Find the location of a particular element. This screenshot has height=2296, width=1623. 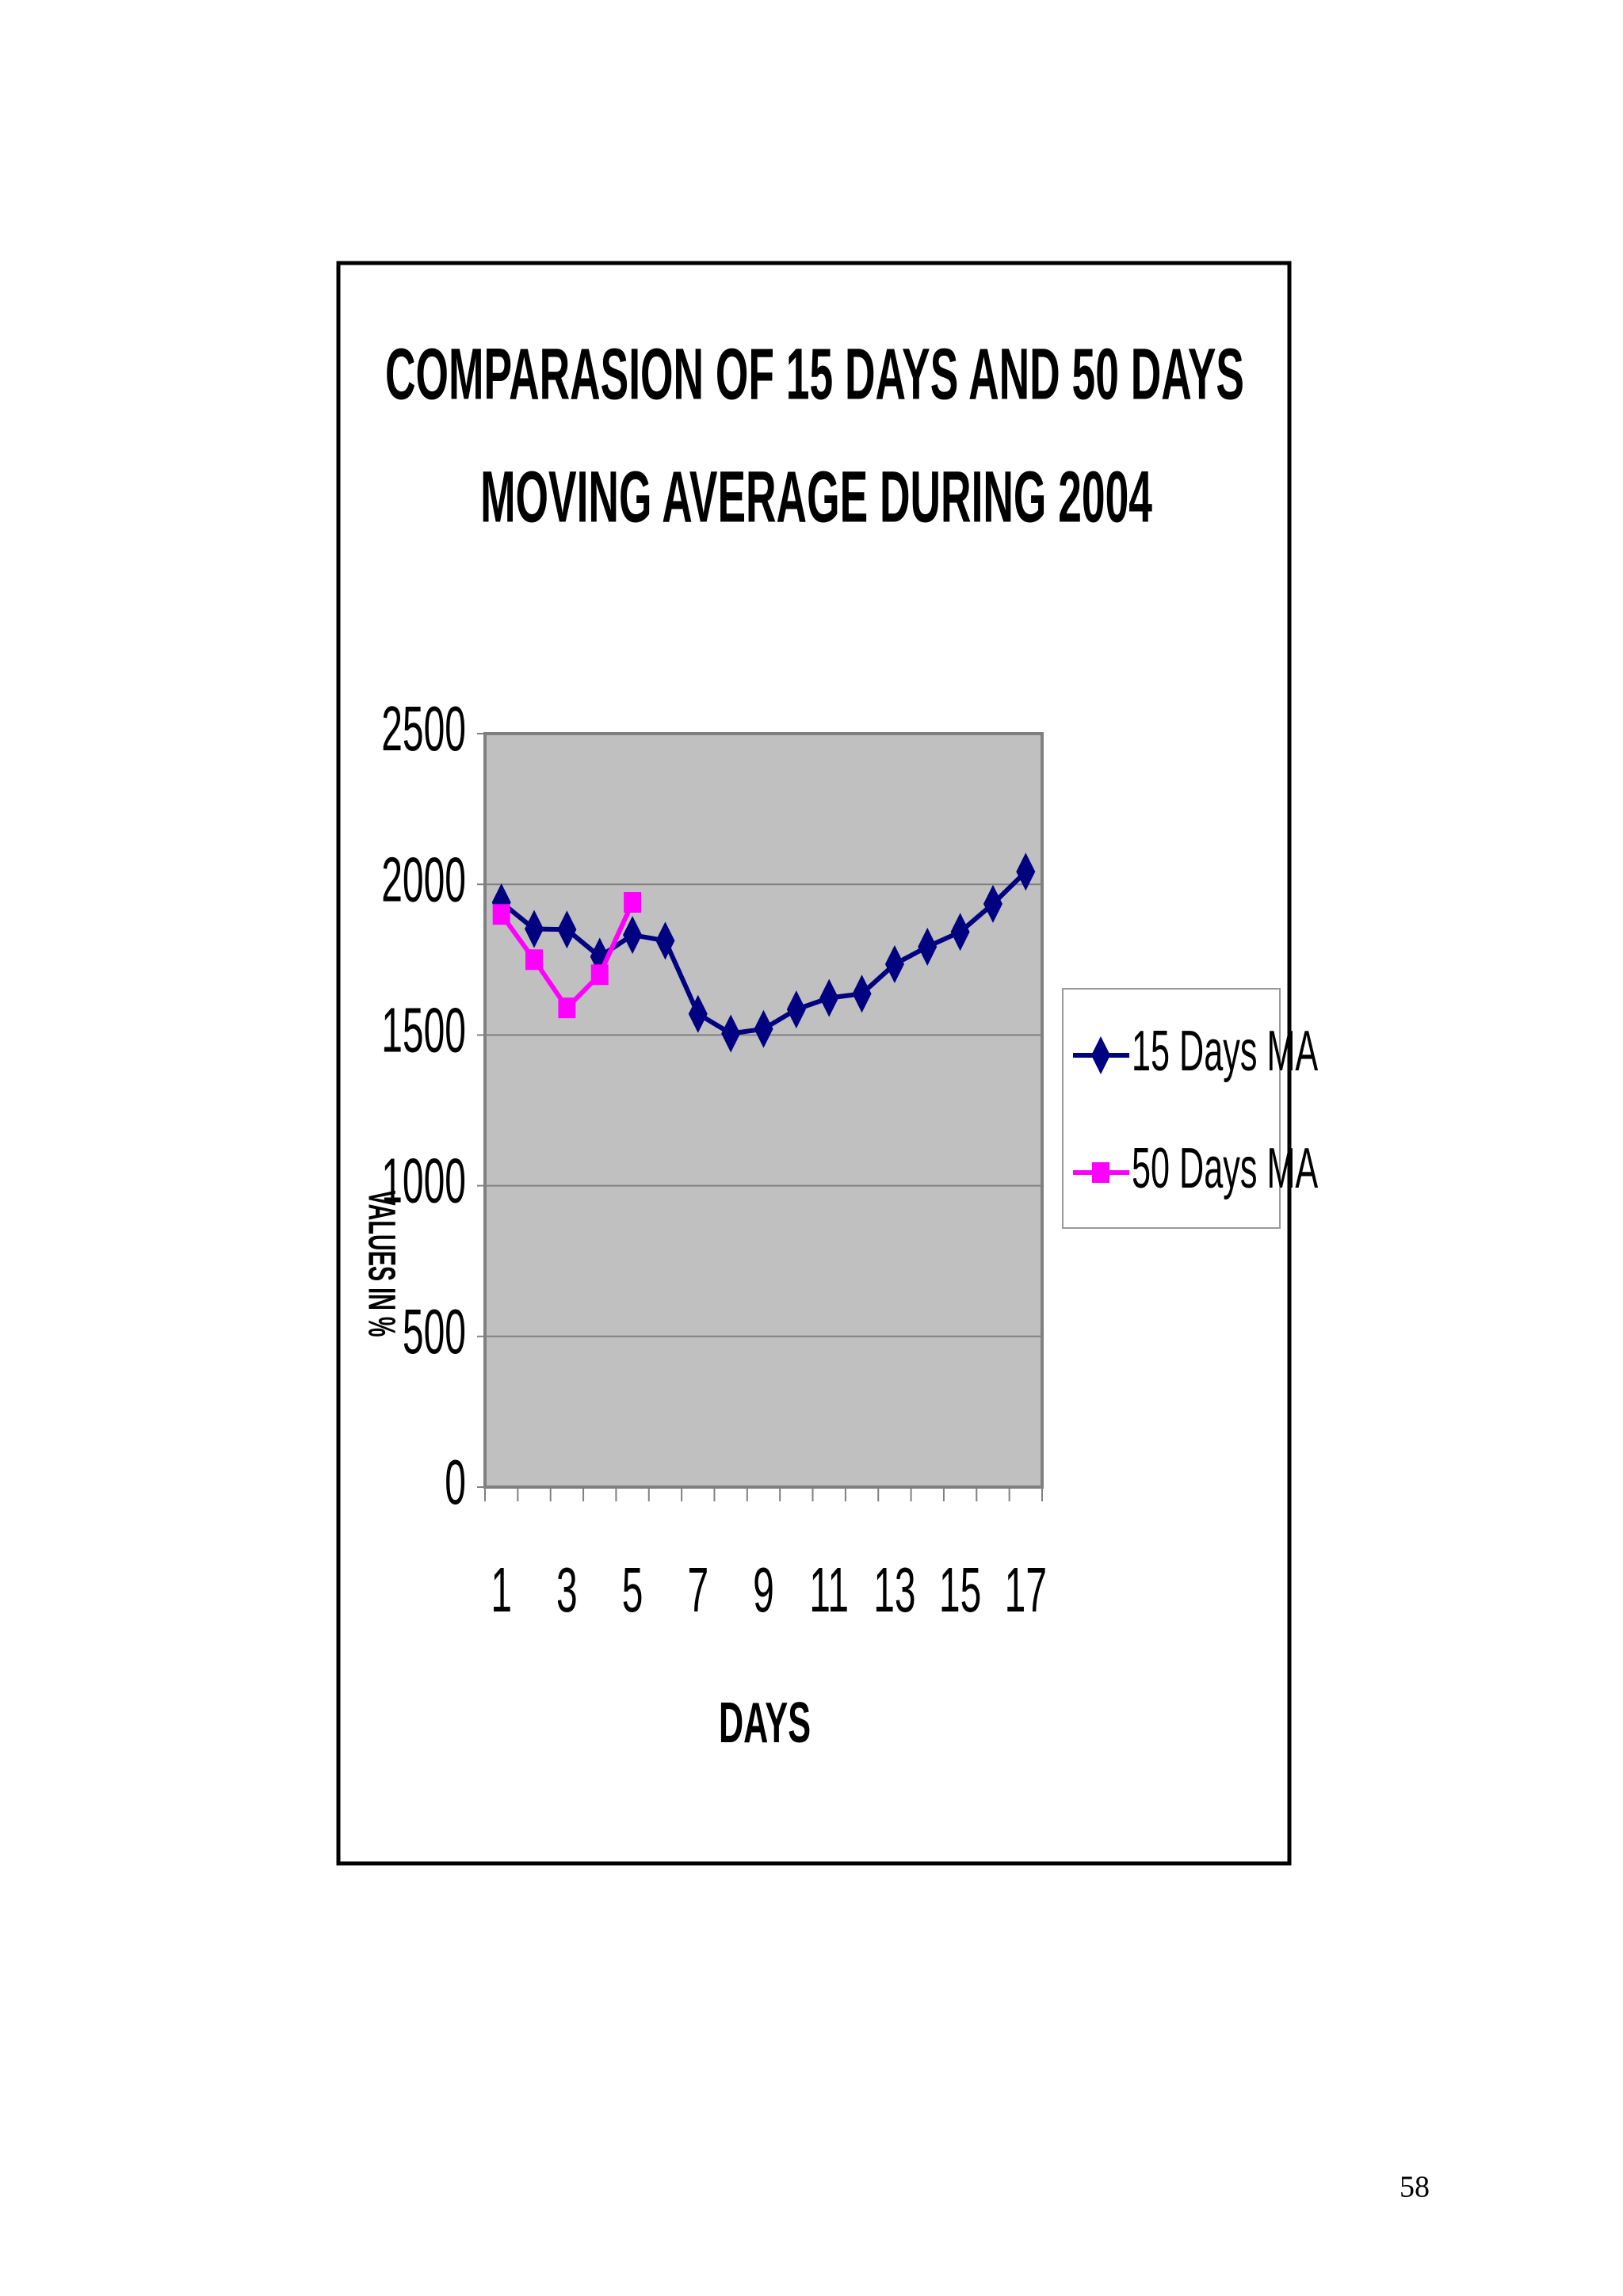

x-tick-label: 15 is located at coordinates (960, 1589).